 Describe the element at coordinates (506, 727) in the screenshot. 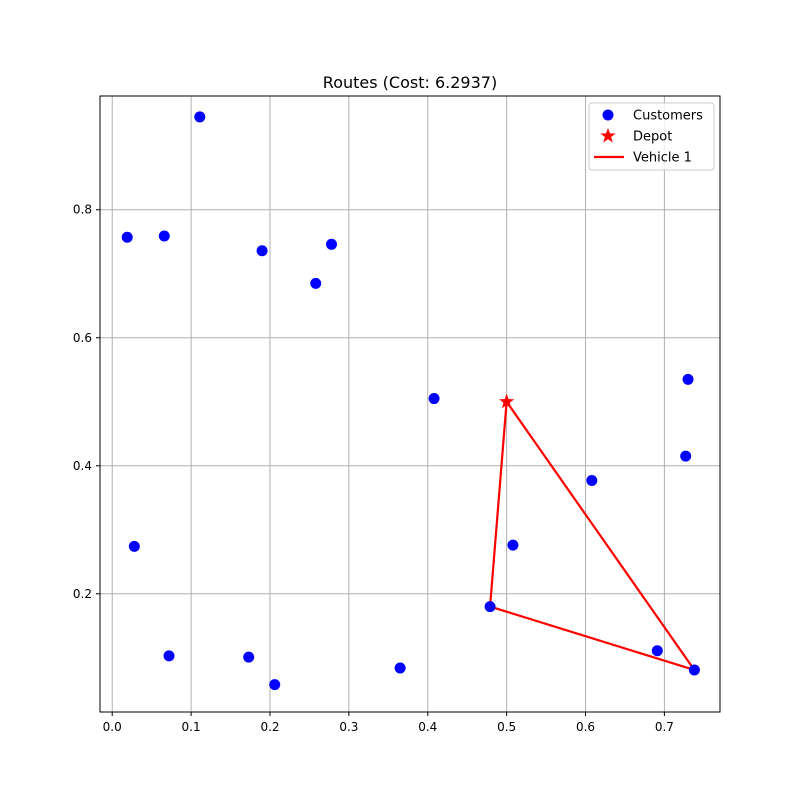

I see `x-tick-label: 0.5` at that location.